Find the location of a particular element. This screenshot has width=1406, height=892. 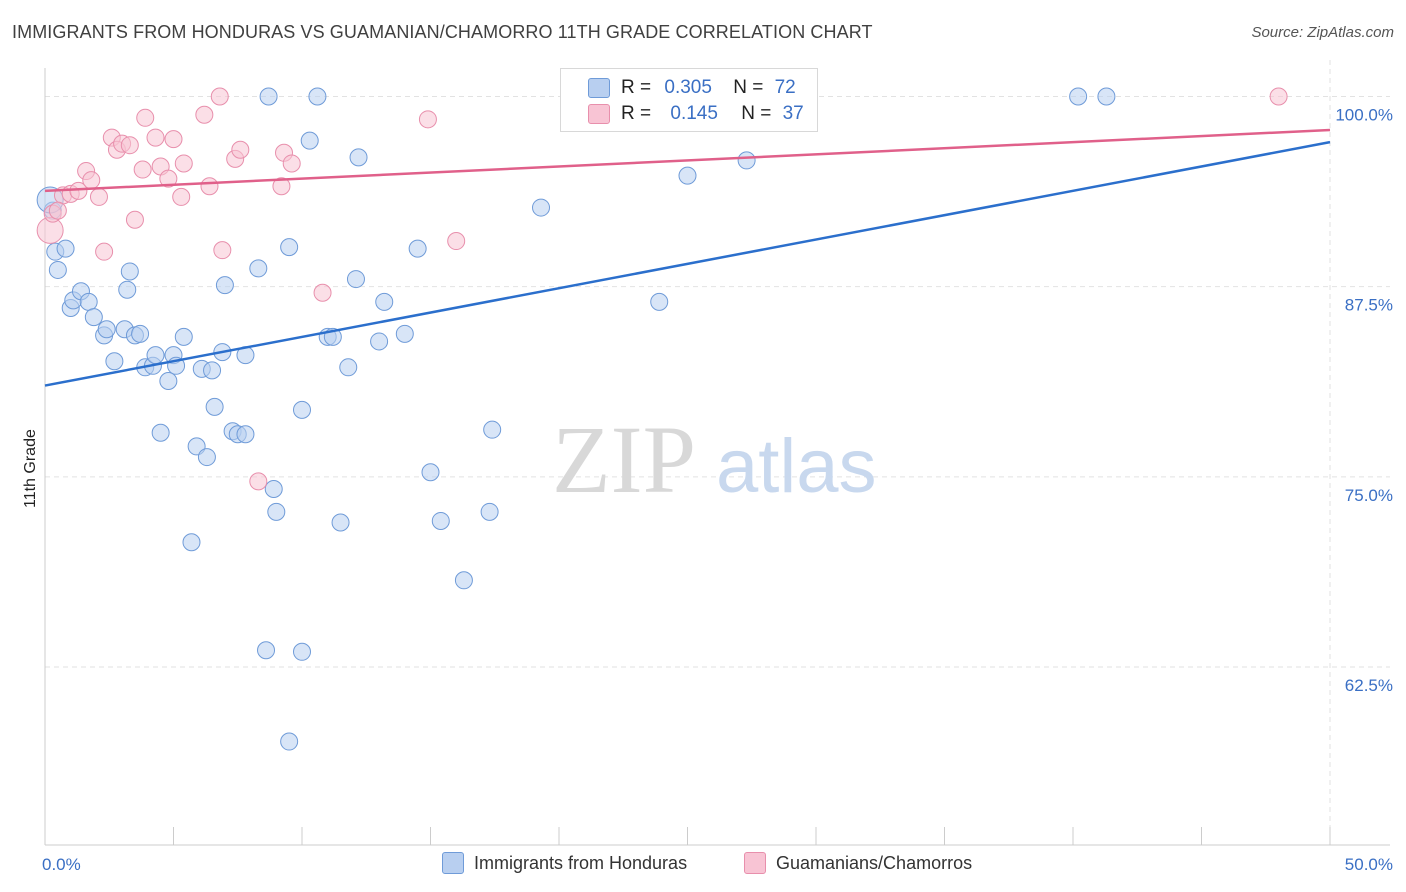

legend-n-value-guam: 37 is located at coordinates (793, 113).